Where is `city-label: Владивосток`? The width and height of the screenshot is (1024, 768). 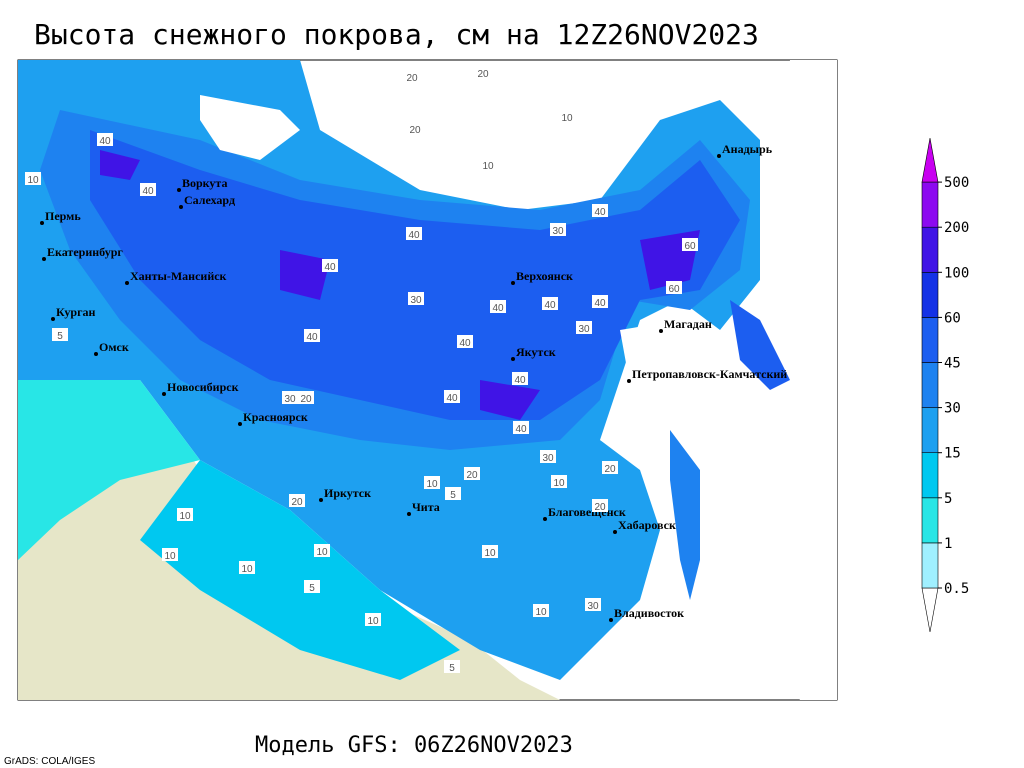 city-label: Владивосток is located at coordinates (649, 613).